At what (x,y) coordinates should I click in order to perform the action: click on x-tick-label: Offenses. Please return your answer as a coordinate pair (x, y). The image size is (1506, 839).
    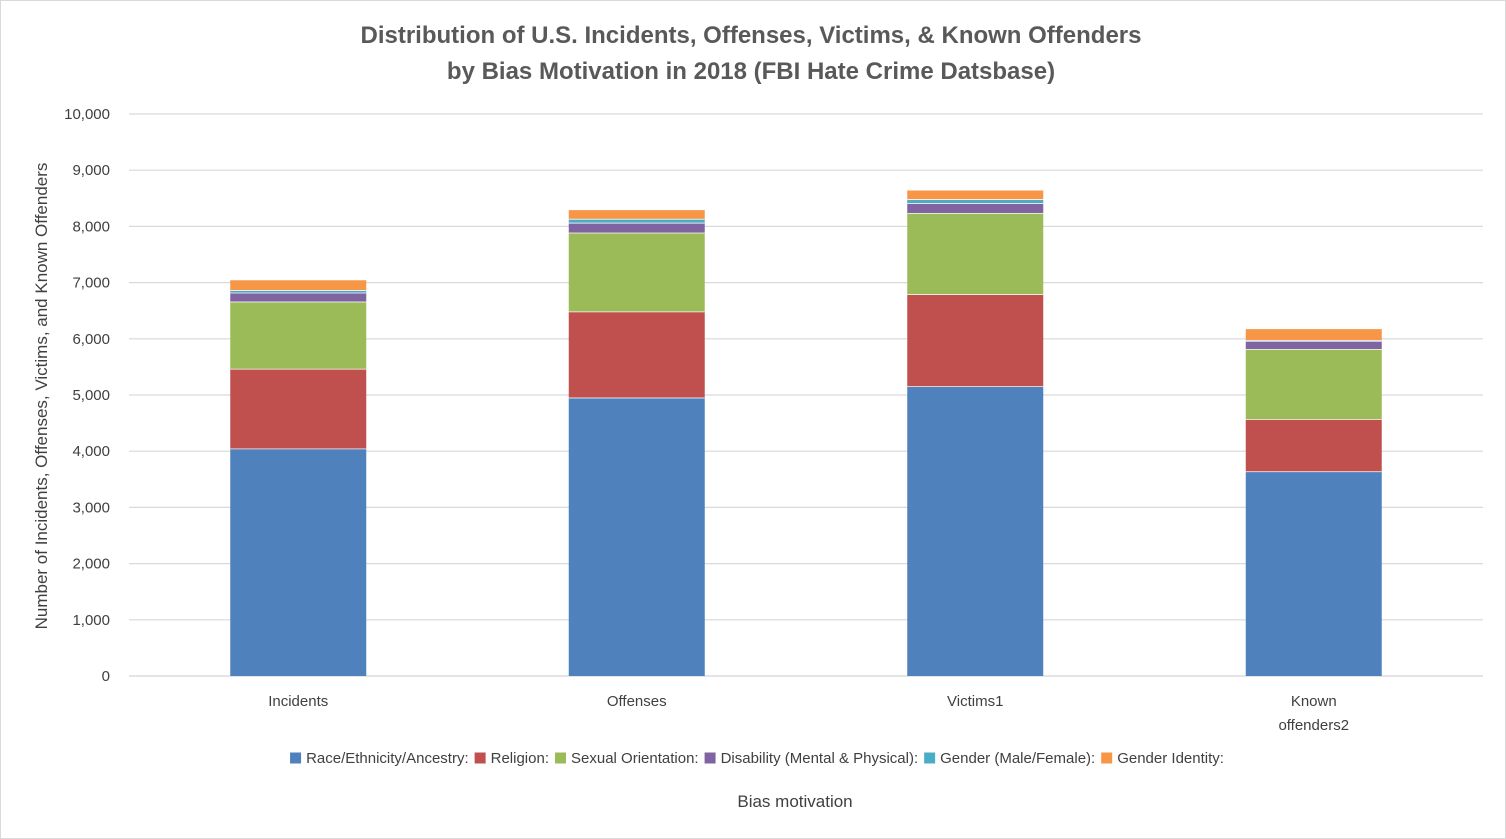
    Looking at the image, I should click on (637, 701).